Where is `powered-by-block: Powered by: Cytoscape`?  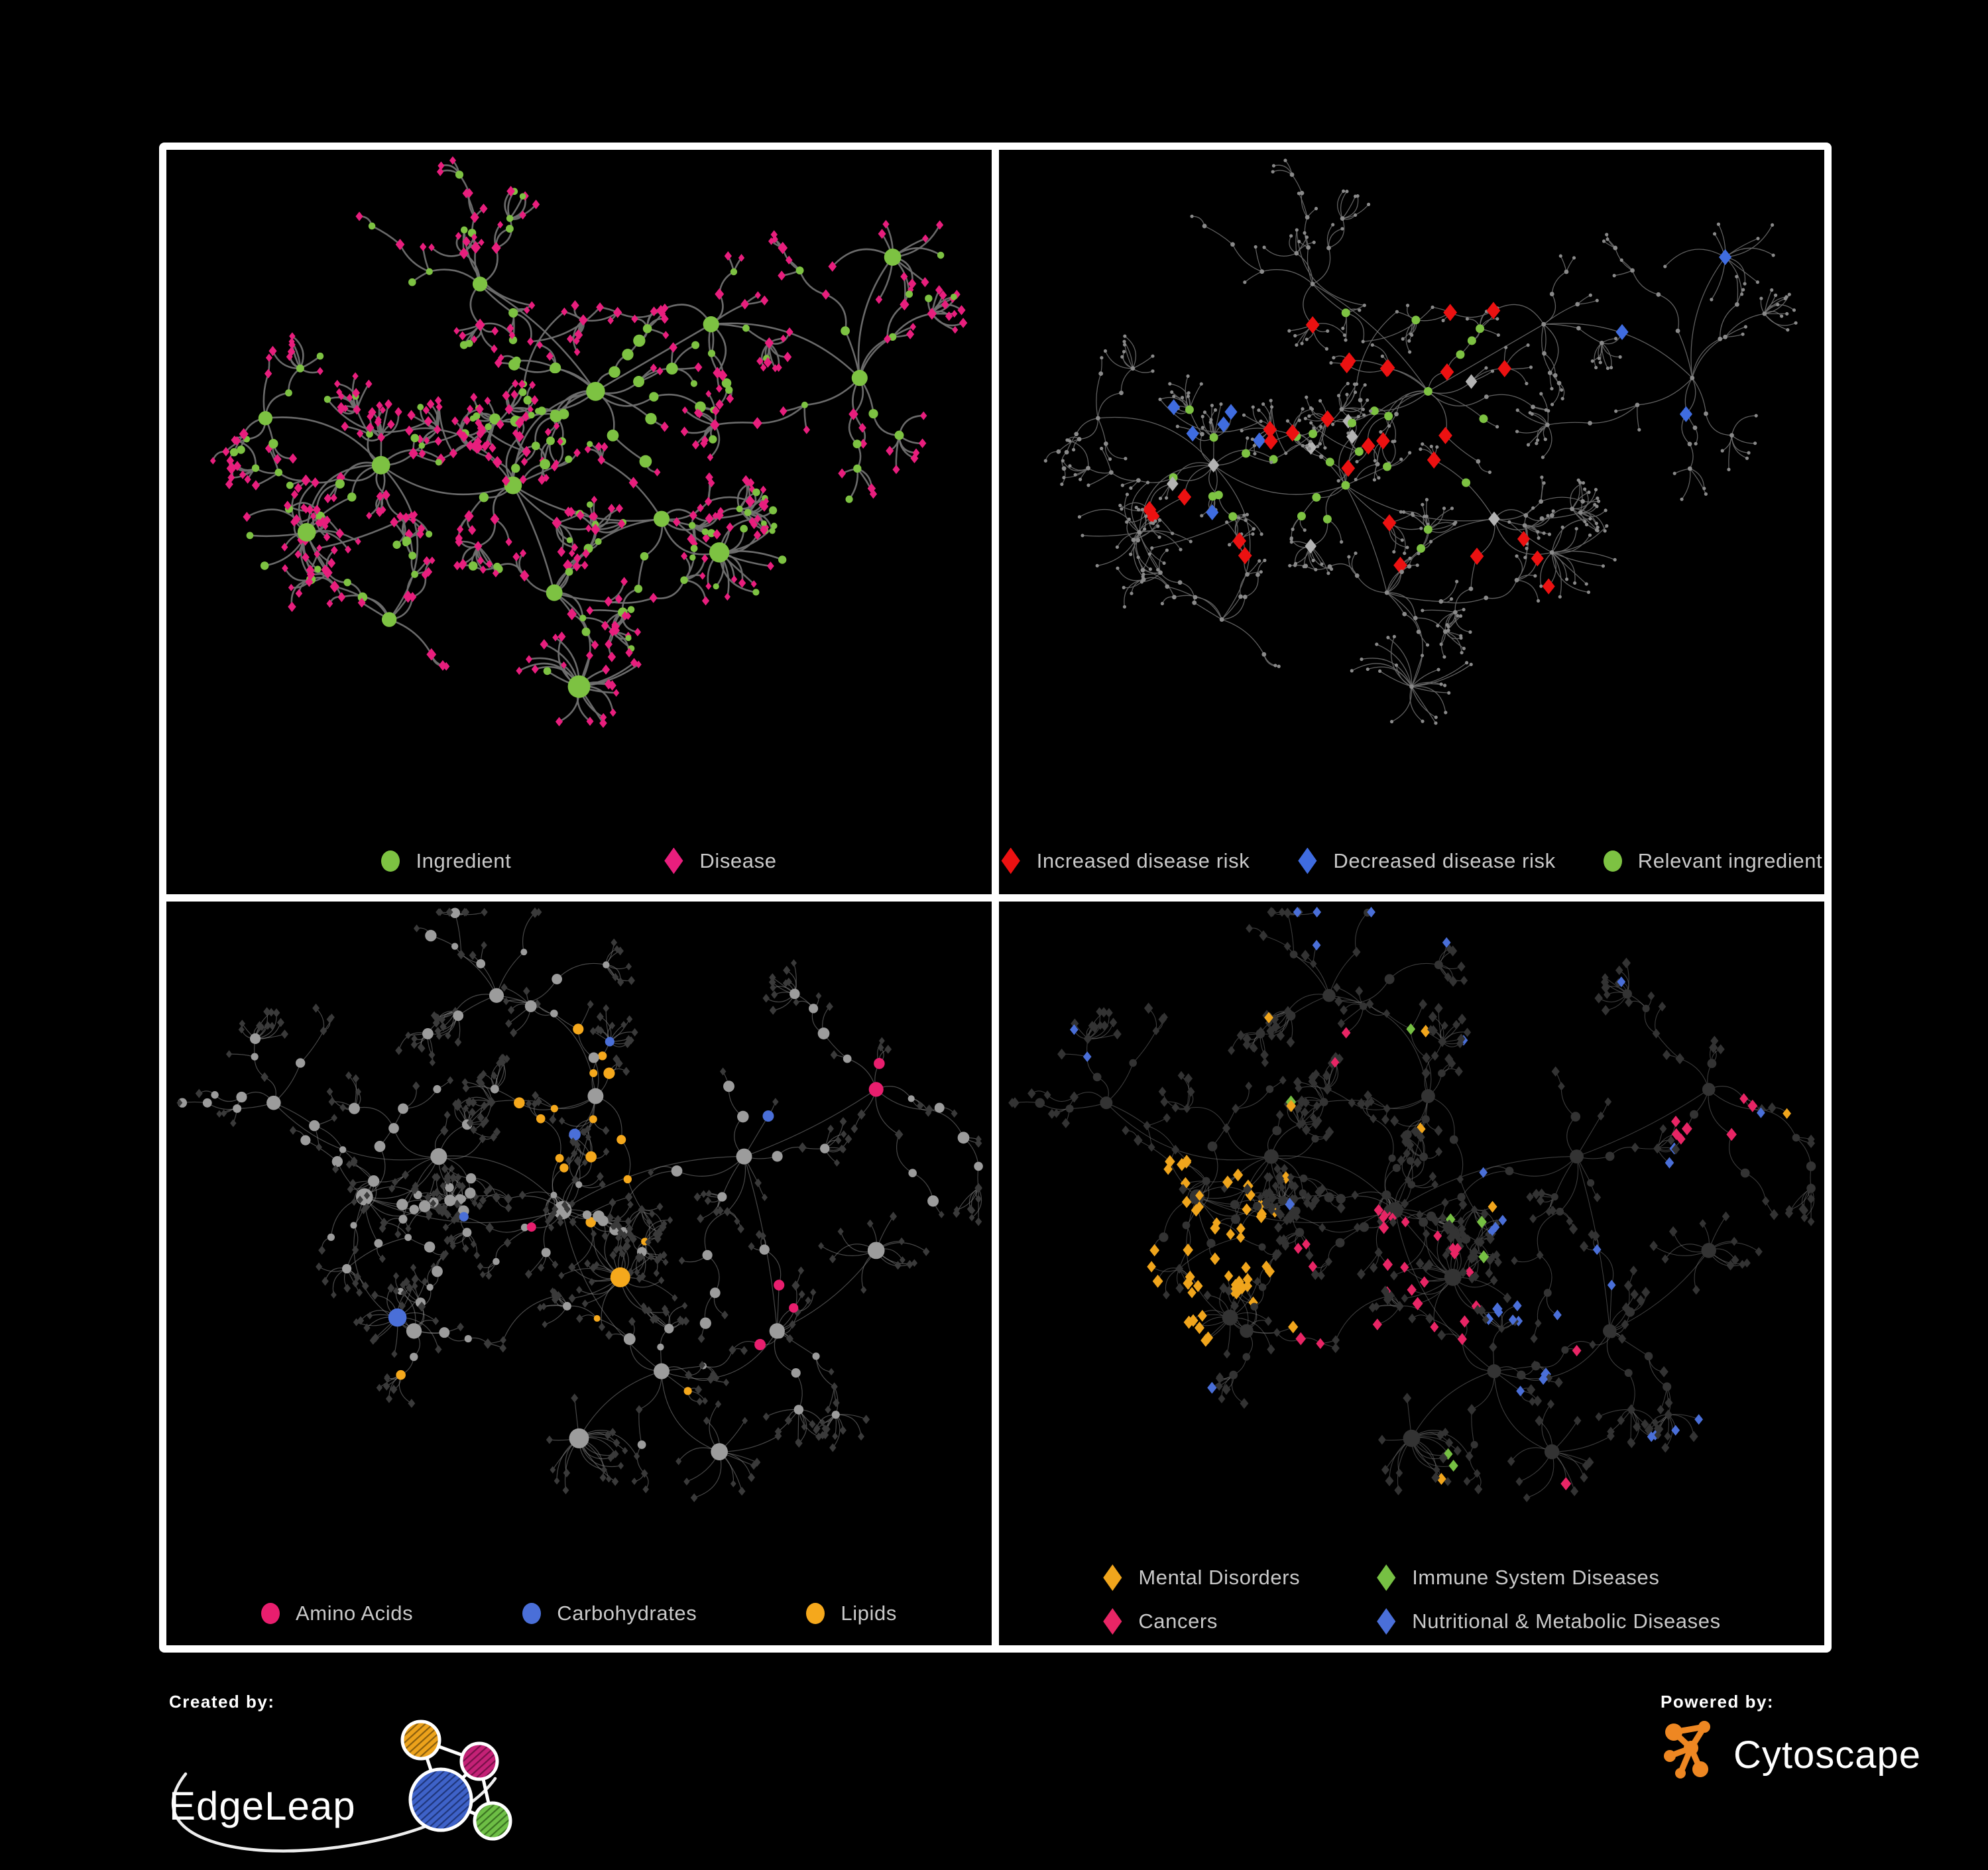
powered-by-block: Powered by: Cytoscape is located at coordinates (1791, 1736).